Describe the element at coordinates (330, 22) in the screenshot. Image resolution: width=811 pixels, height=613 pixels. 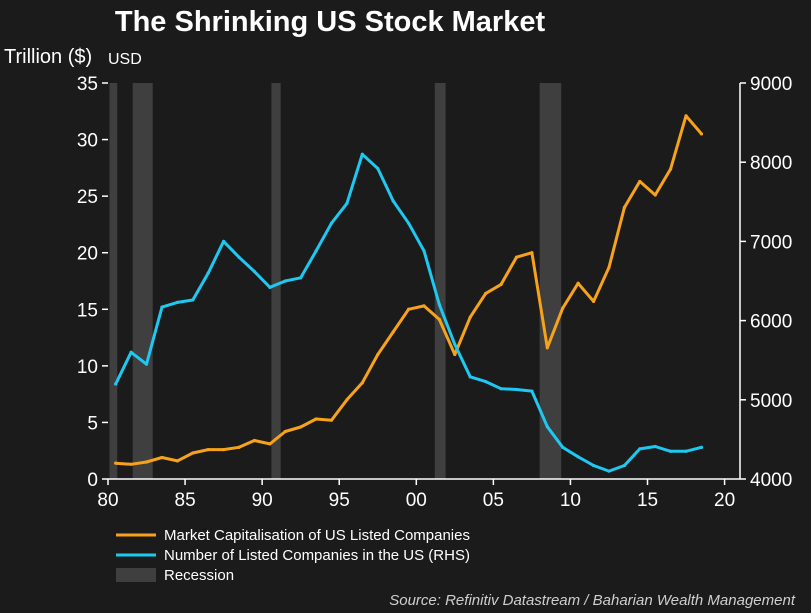
I see `chart-title: The Shrinking US Stock Market` at that location.